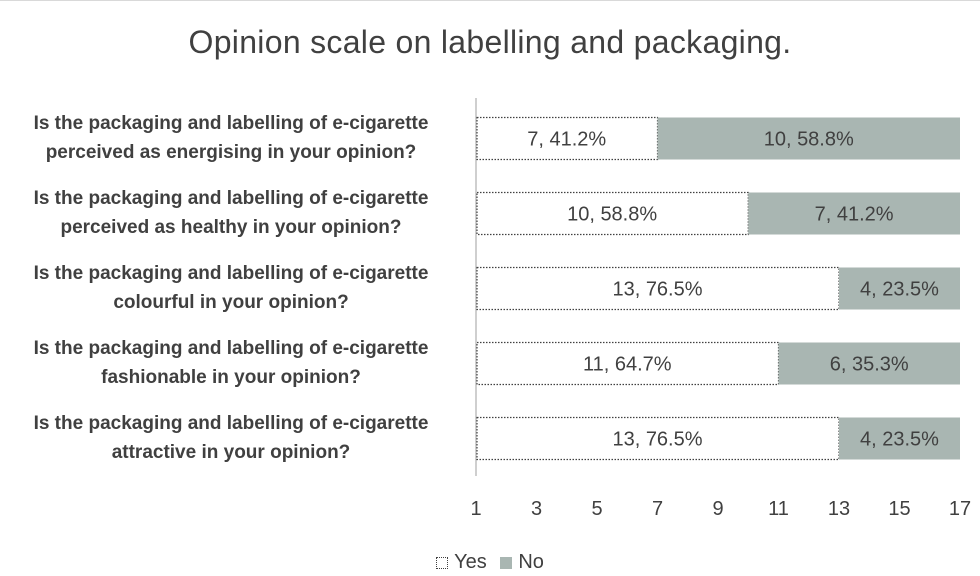  Describe the element at coordinates (899, 509) in the screenshot. I see `x-tick-label: 15` at that location.